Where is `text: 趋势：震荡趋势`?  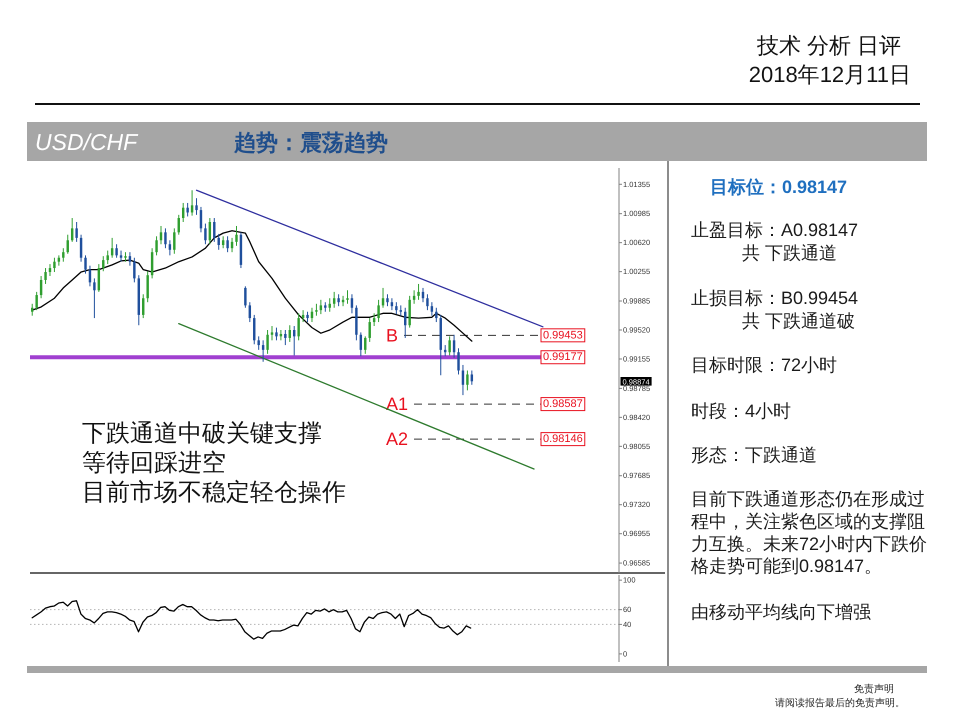
text: 趋势：震荡趋势 is located at coordinates (310, 142).